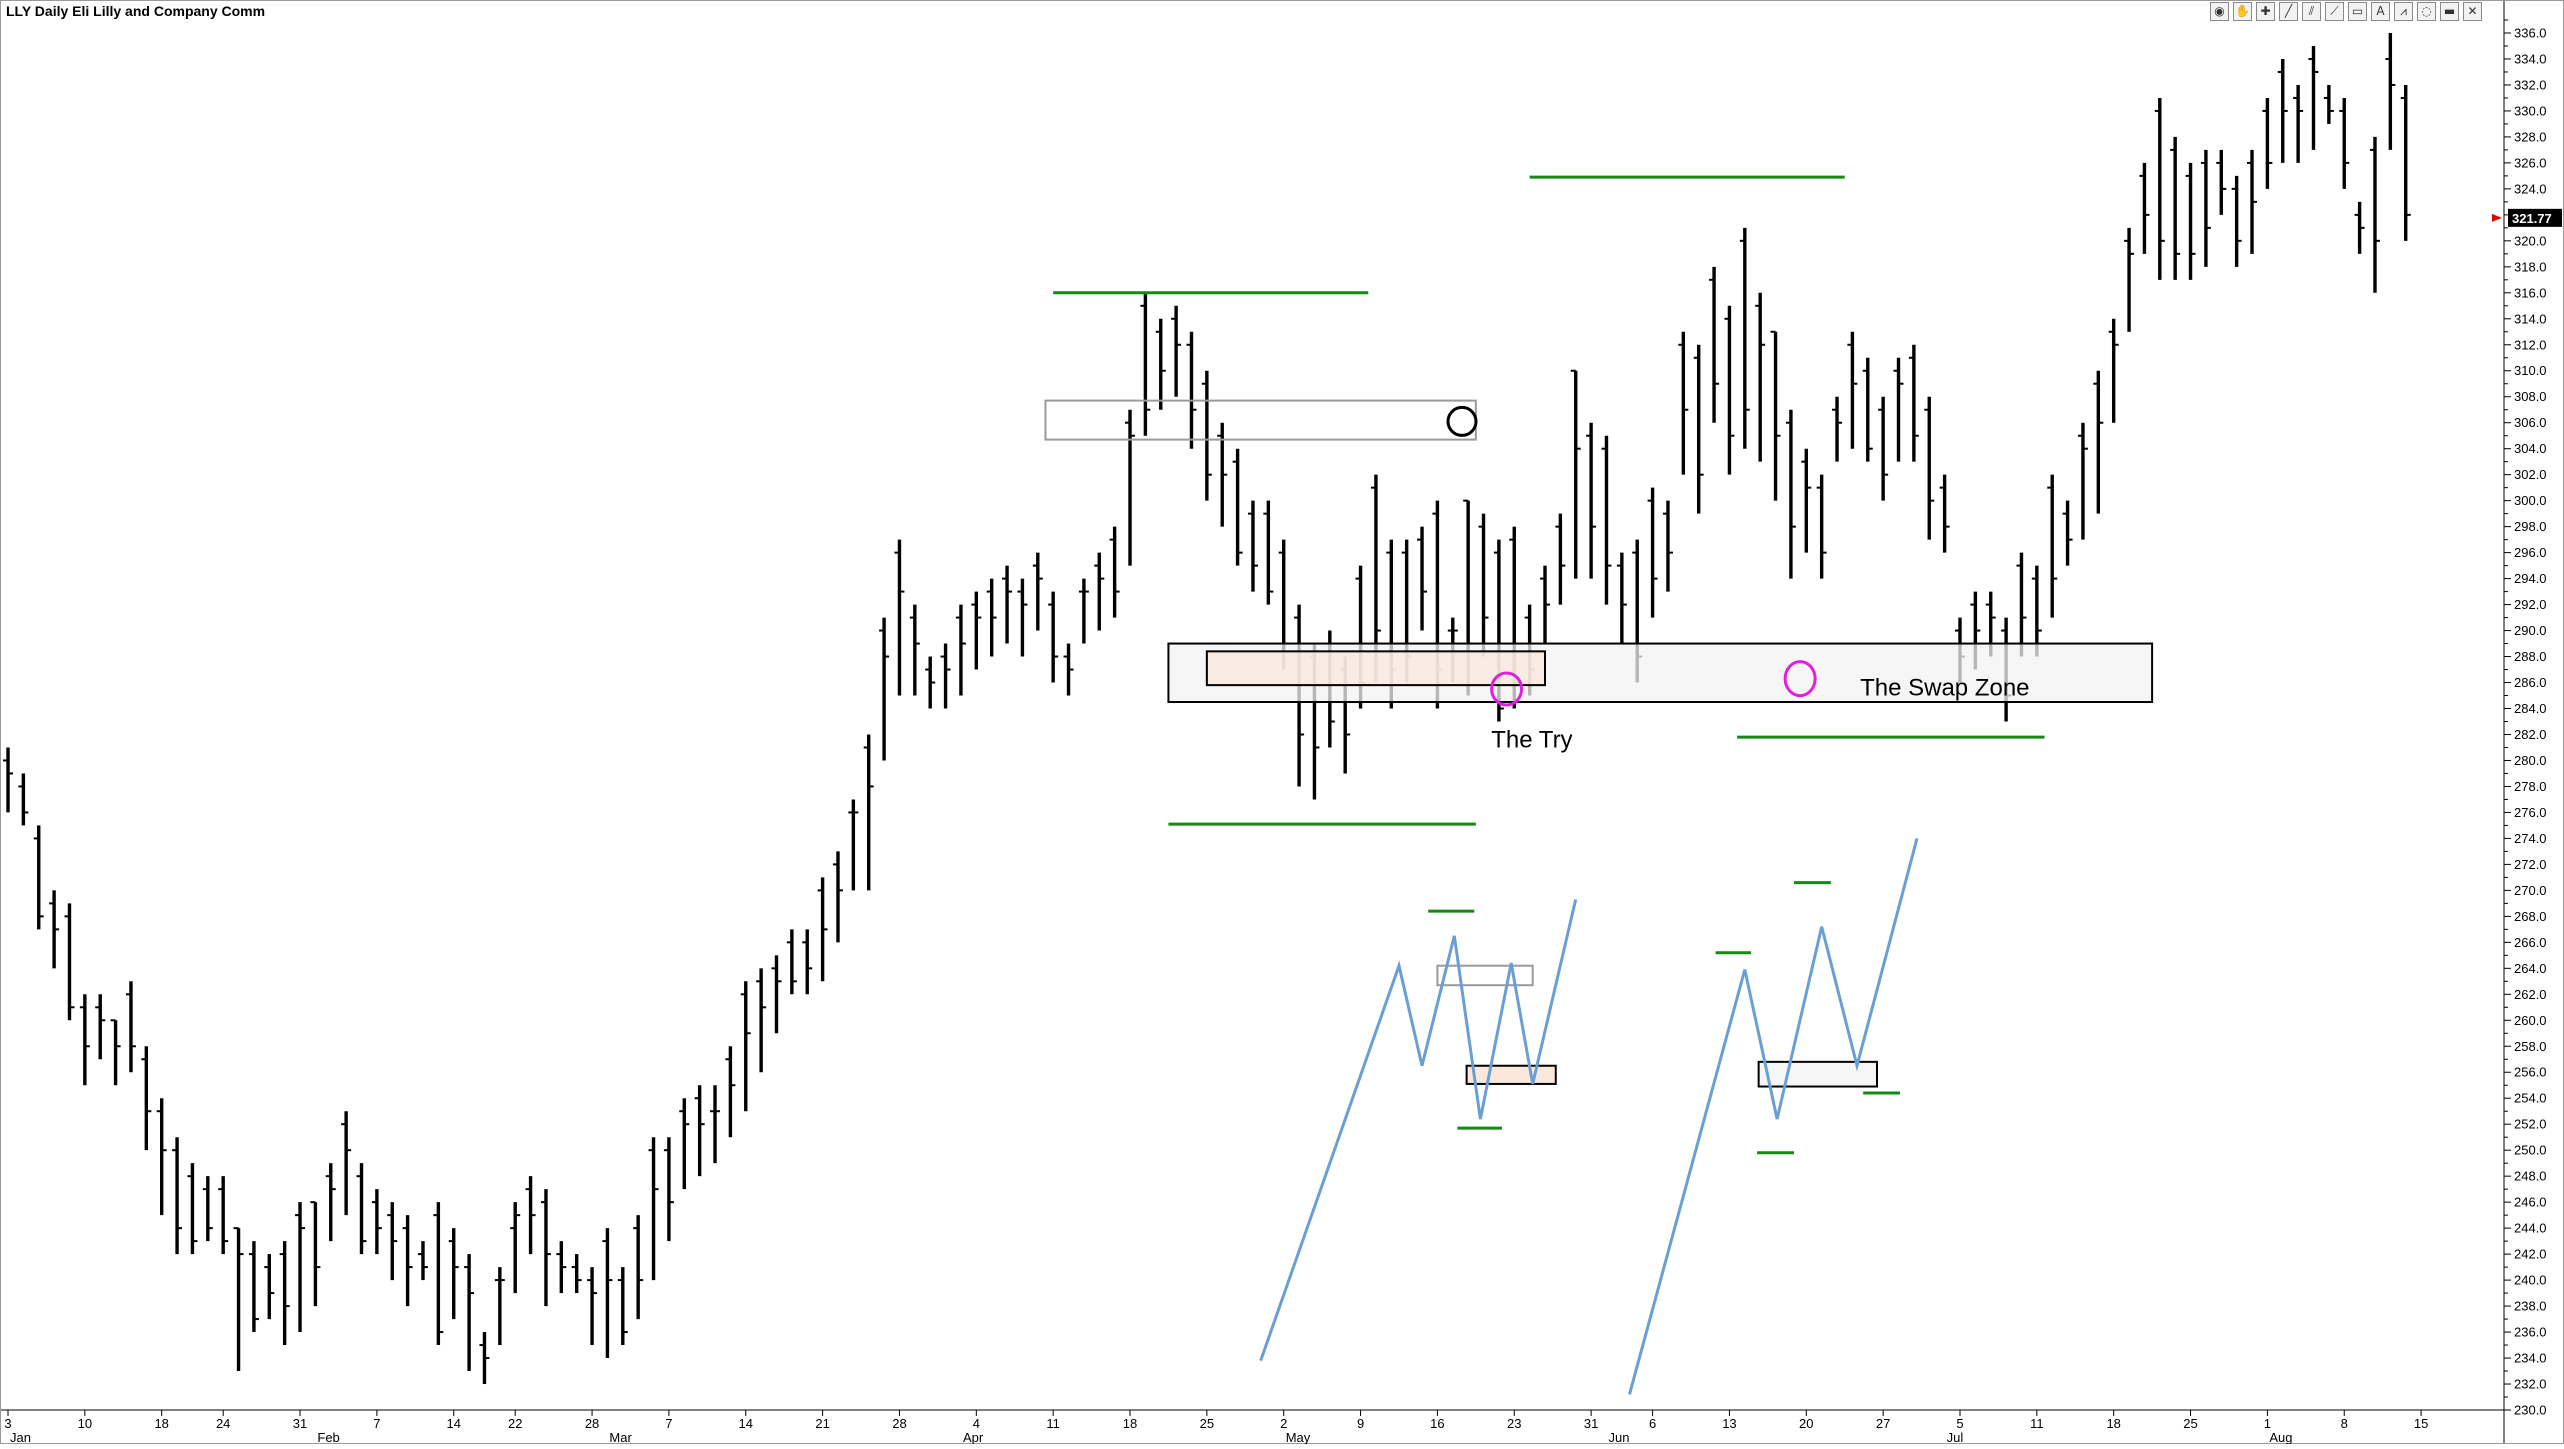  Describe the element at coordinates (2344, 1423) in the screenshot. I see `x-day-label: 8` at that location.